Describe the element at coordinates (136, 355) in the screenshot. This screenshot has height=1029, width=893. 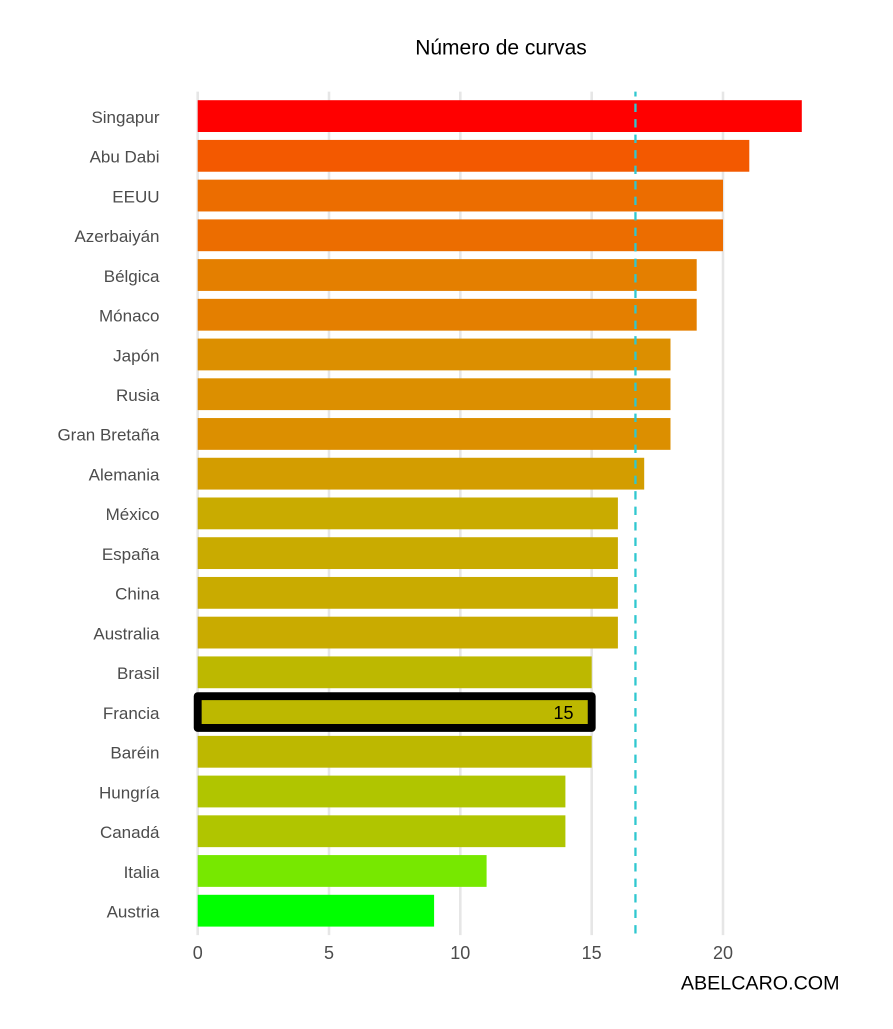
I see `svg-text: Japón` at that location.